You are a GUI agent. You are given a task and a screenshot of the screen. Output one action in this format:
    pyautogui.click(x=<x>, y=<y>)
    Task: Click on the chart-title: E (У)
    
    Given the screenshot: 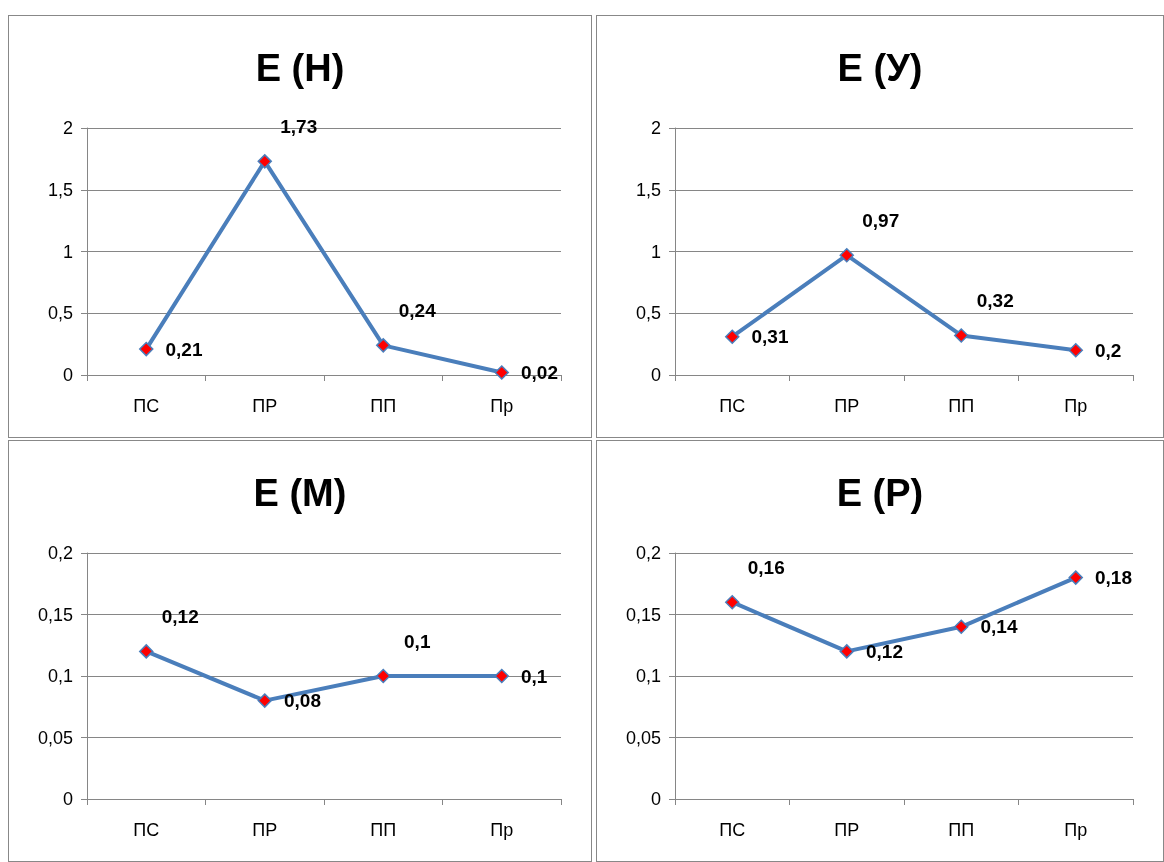 What is the action you would take?
    pyautogui.click(x=880, y=68)
    